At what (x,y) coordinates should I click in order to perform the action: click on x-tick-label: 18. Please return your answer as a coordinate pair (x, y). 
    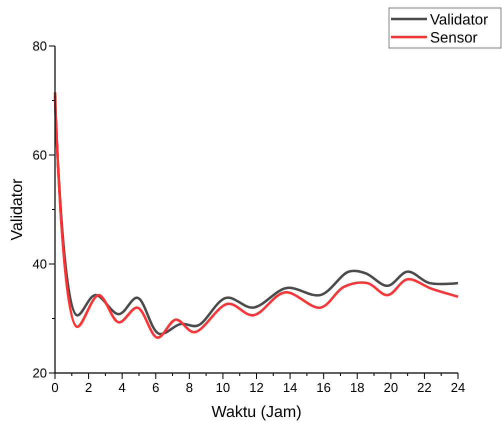
    Looking at the image, I should click on (357, 387).